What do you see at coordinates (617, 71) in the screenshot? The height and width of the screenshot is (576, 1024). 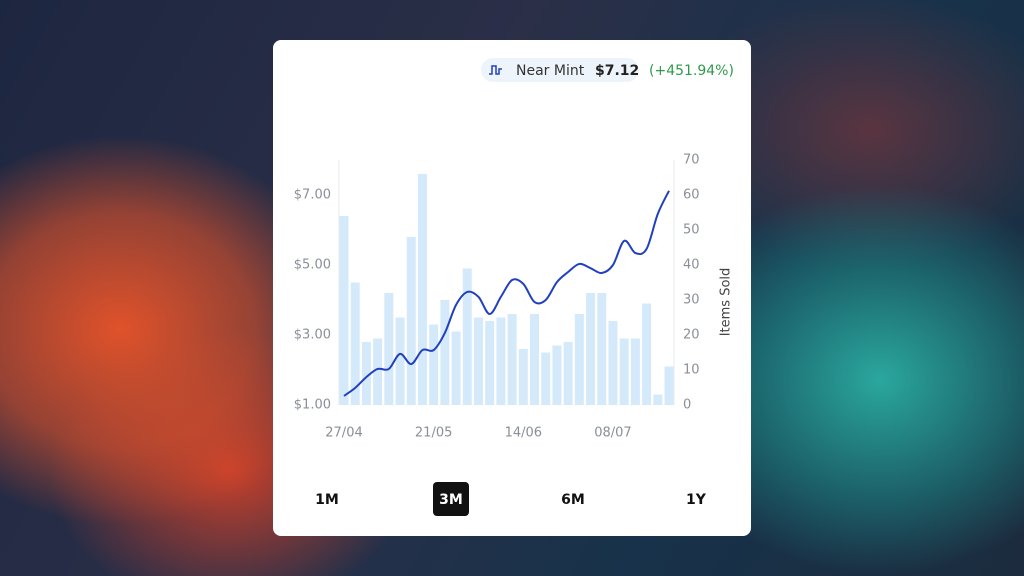 I see `current-price: $7.12` at bounding box center [617, 71].